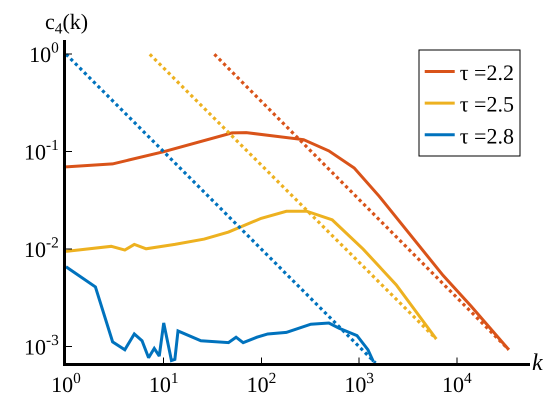 The image size is (560, 409). Describe the element at coordinates (163, 384) in the screenshot. I see `x-tick-label: 10$^{1}$` at that location.